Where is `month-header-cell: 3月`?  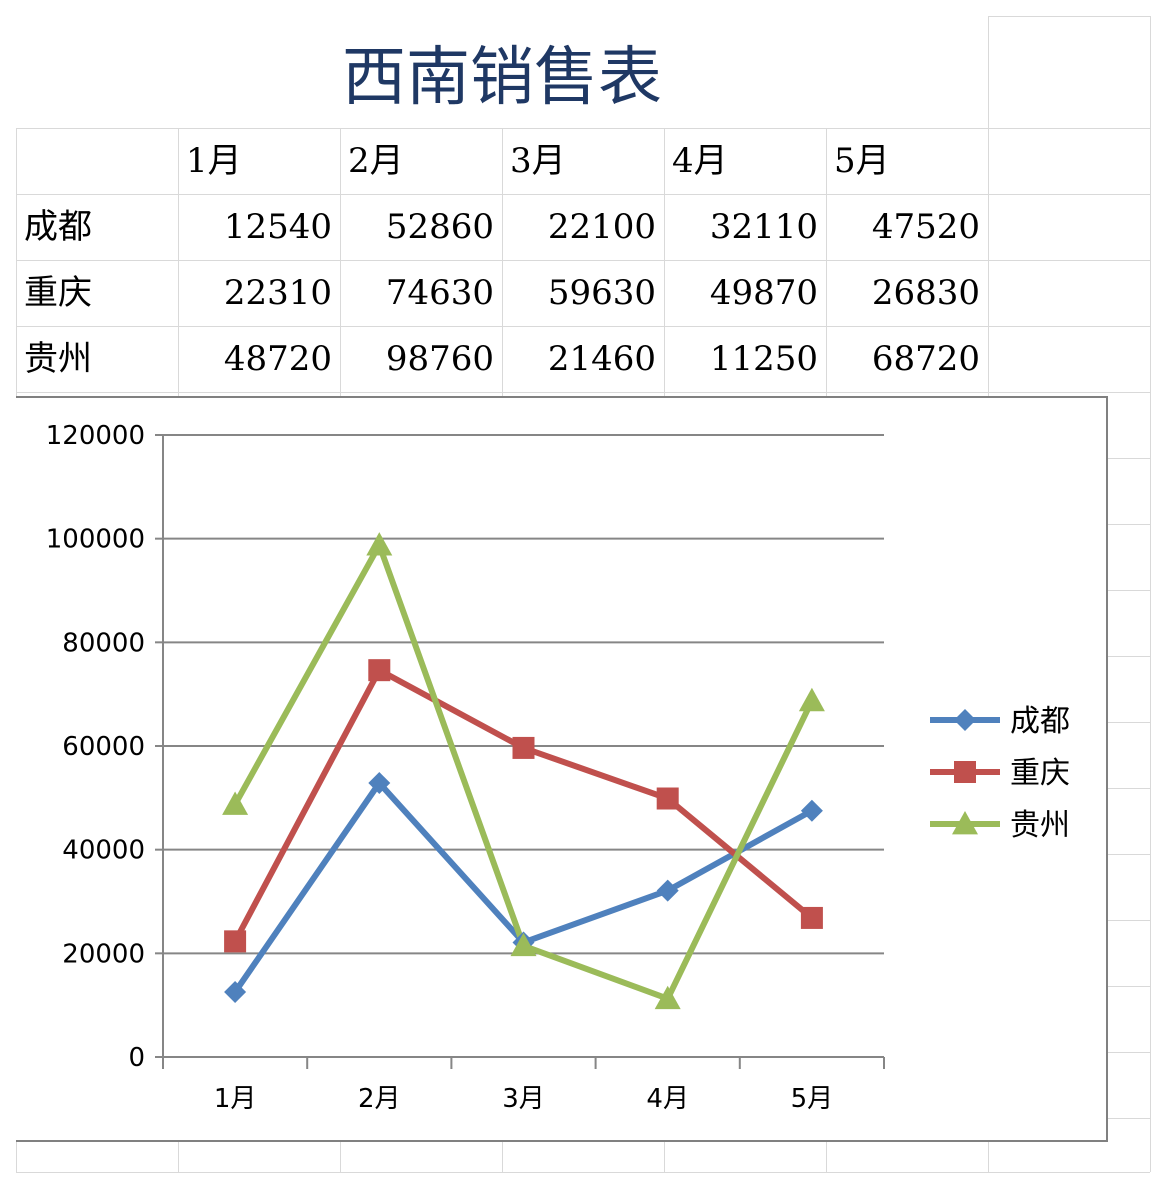 month-header-cell: 3月 is located at coordinates (538, 161).